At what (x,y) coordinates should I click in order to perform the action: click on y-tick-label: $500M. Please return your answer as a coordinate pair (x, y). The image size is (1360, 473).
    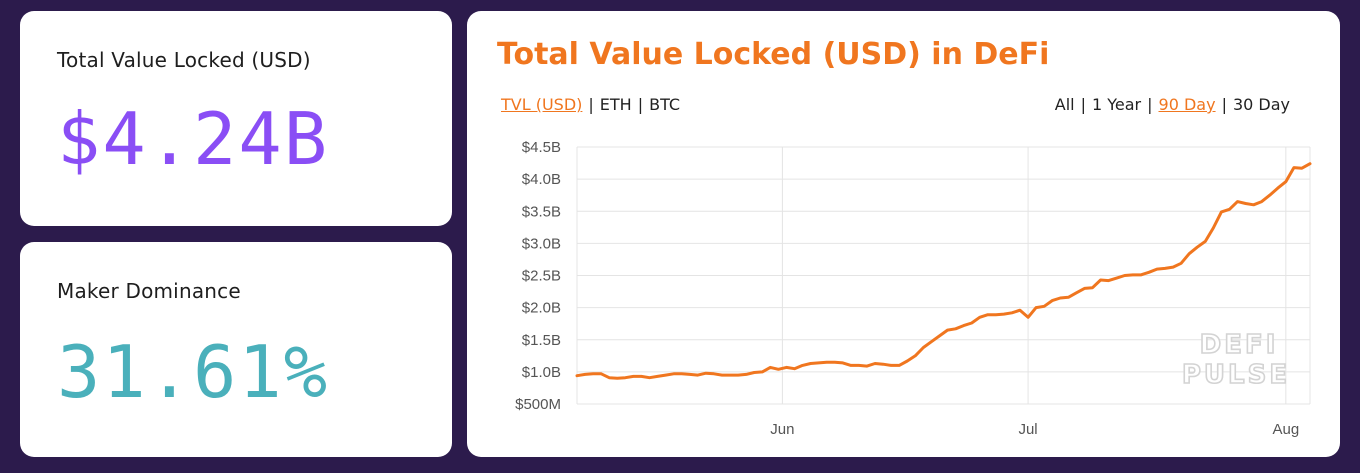
    Looking at the image, I should click on (538, 404).